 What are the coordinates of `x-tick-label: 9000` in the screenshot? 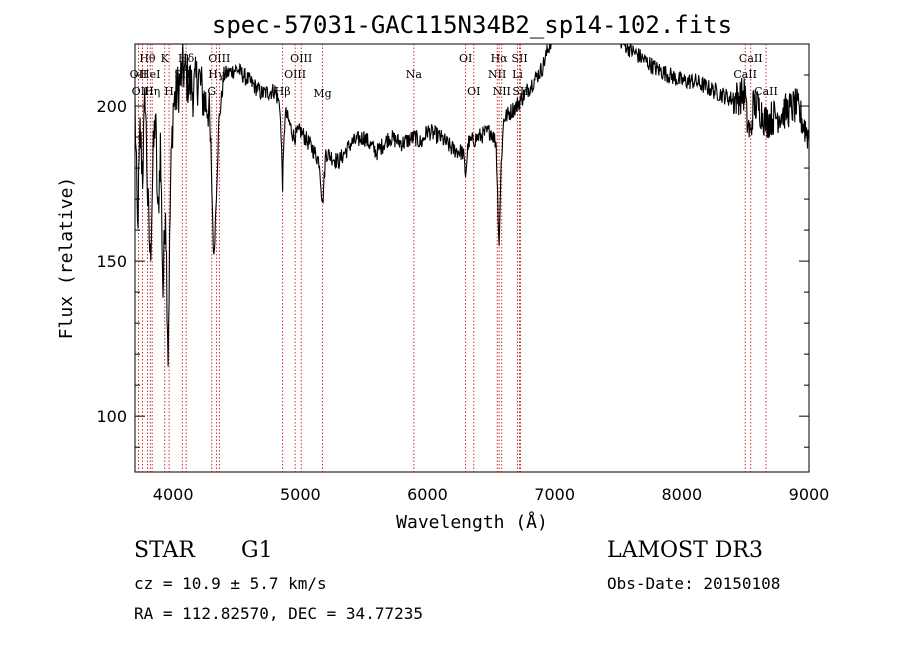 It's located at (809, 494).